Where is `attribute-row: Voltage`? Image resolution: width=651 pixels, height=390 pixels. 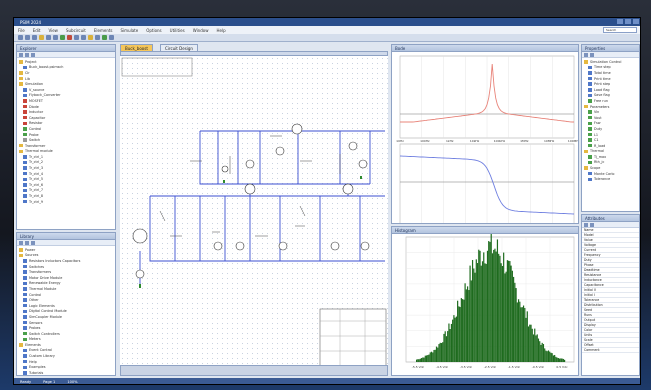 attribute-row: Voltage is located at coordinates (610, 245).